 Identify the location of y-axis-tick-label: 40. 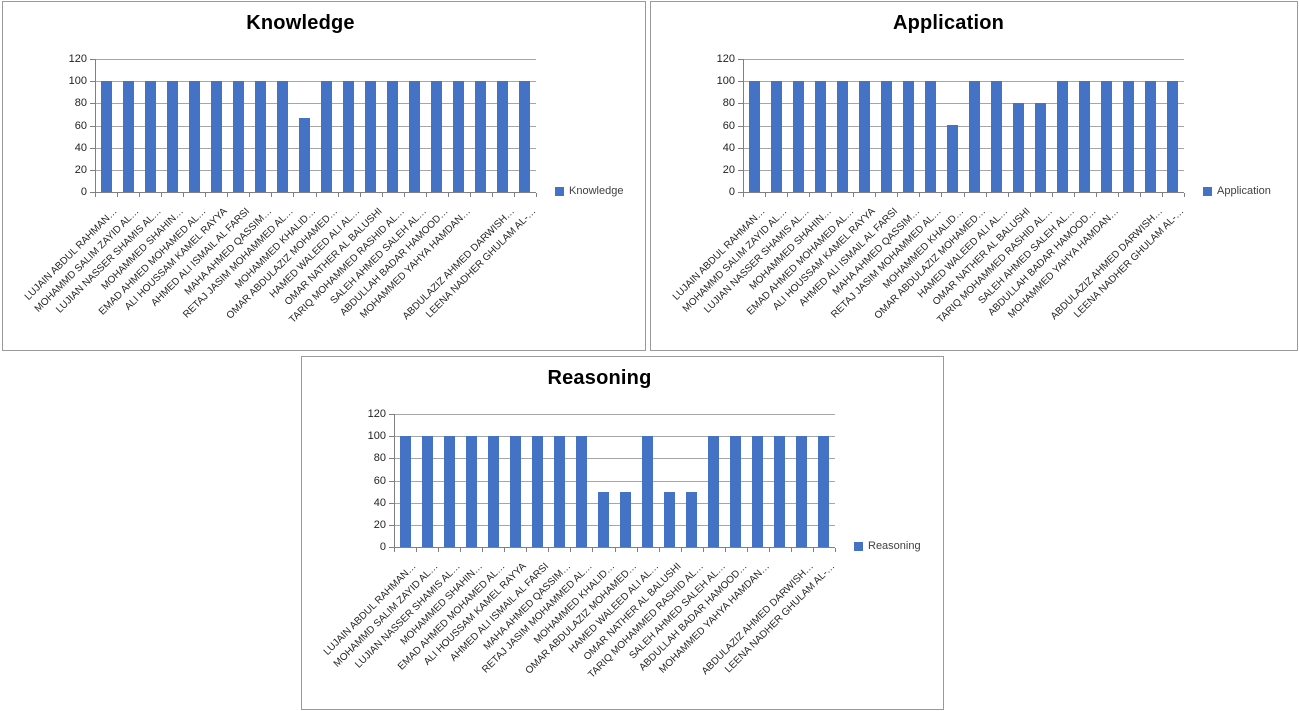
(80, 148).